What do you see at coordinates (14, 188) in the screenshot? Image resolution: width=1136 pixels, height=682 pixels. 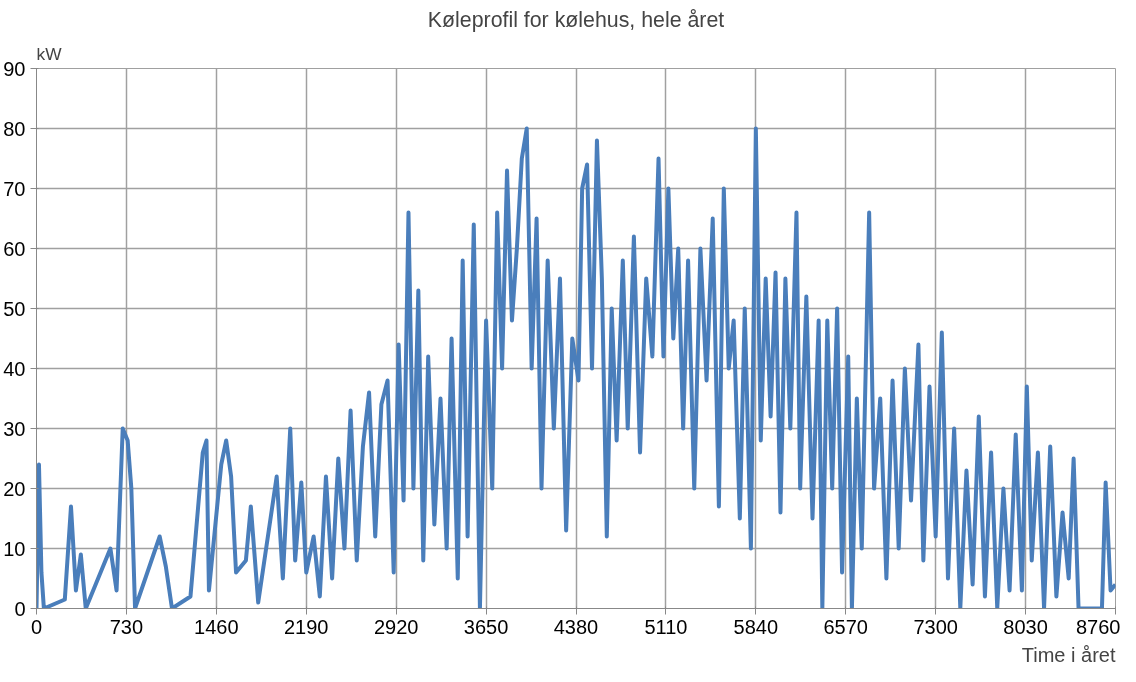 I see `y-tick-label: 70` at bounding box center [14, 188].